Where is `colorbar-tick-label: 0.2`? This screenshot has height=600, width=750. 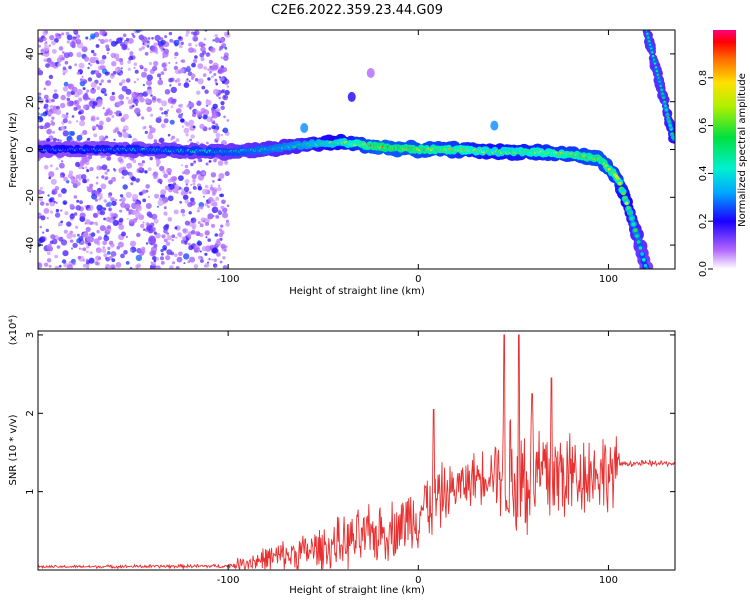
colorbar-tick-label: 0.2 is located at coordinates (703, 221).